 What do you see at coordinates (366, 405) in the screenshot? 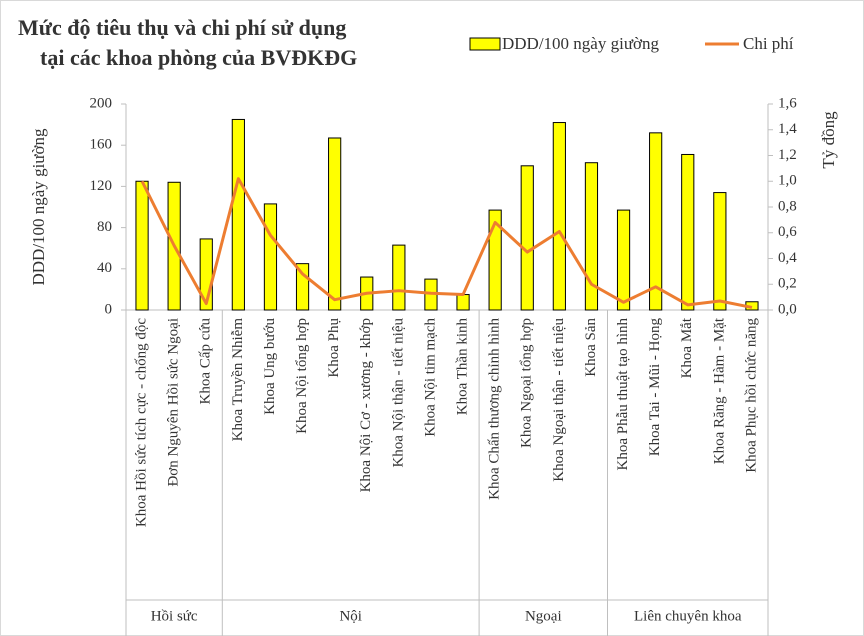
I see `x-tick-label: Khoa Nội Cơ - xương - khớp` at bounding box center [366, 405].